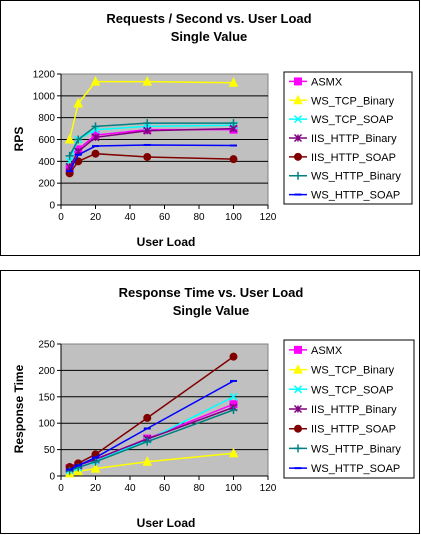  I want to click on y-tick-label: 1200, so click(44, 75).